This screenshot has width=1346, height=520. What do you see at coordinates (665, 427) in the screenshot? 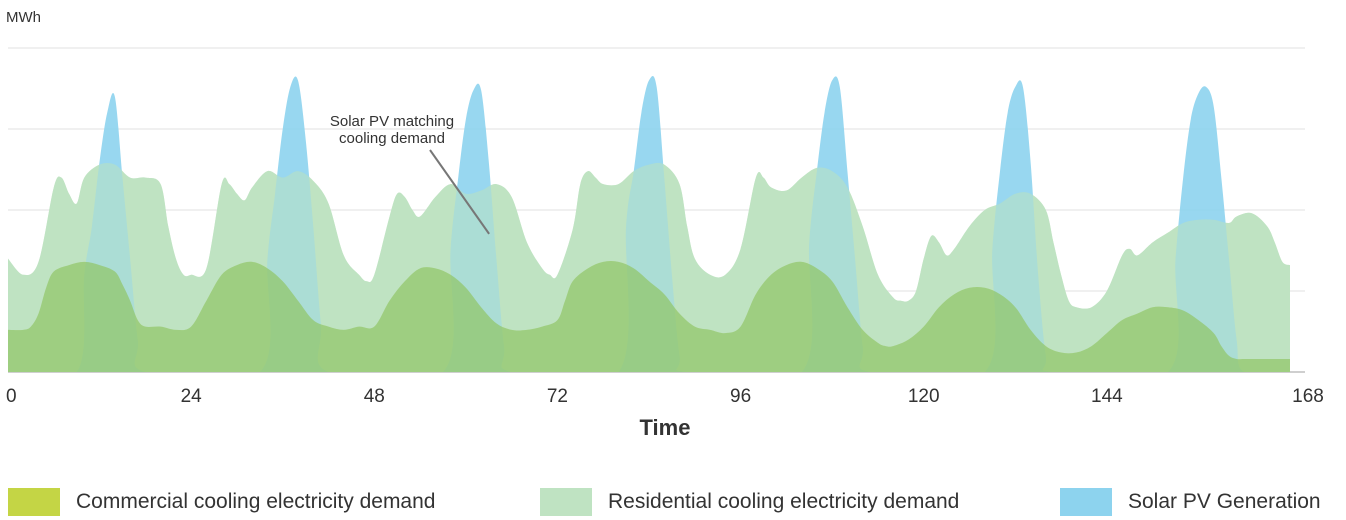
I see `x-axis-label: Time` at bounding box center [665, 427].